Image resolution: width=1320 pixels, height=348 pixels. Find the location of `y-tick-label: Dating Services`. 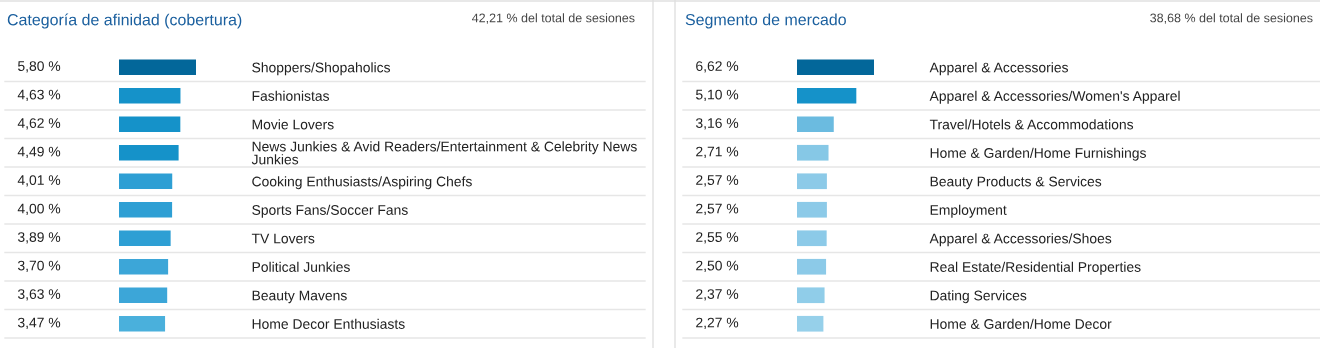

y-tick-label: Dating Services is located at coordinates (978, 297).